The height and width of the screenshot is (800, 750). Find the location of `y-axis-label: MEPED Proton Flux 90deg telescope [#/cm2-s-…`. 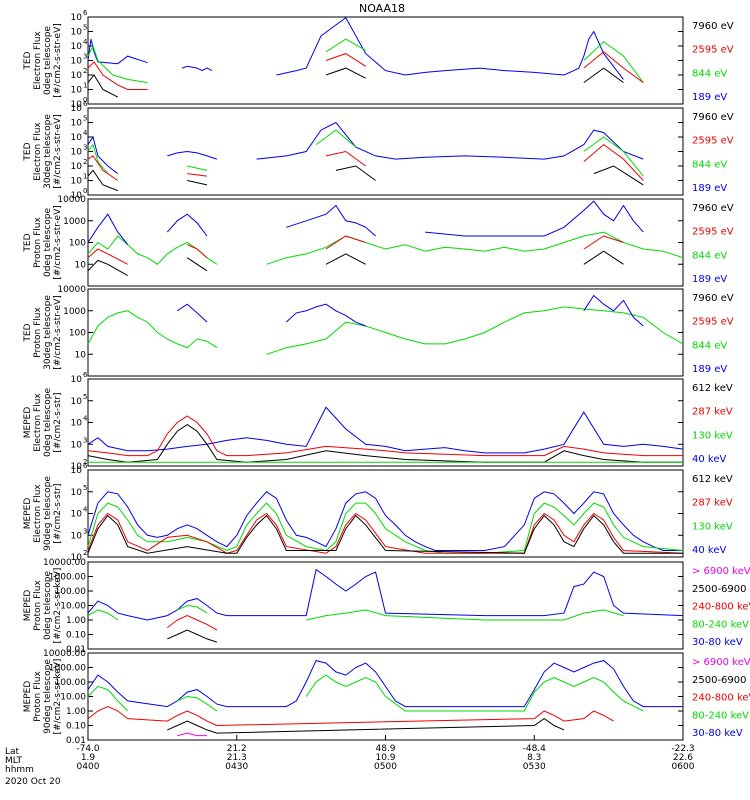

y-axis-label: MEPED Proton Flux 90deg telescope [#/cm2-s-… is located at coordinates (43, 697).